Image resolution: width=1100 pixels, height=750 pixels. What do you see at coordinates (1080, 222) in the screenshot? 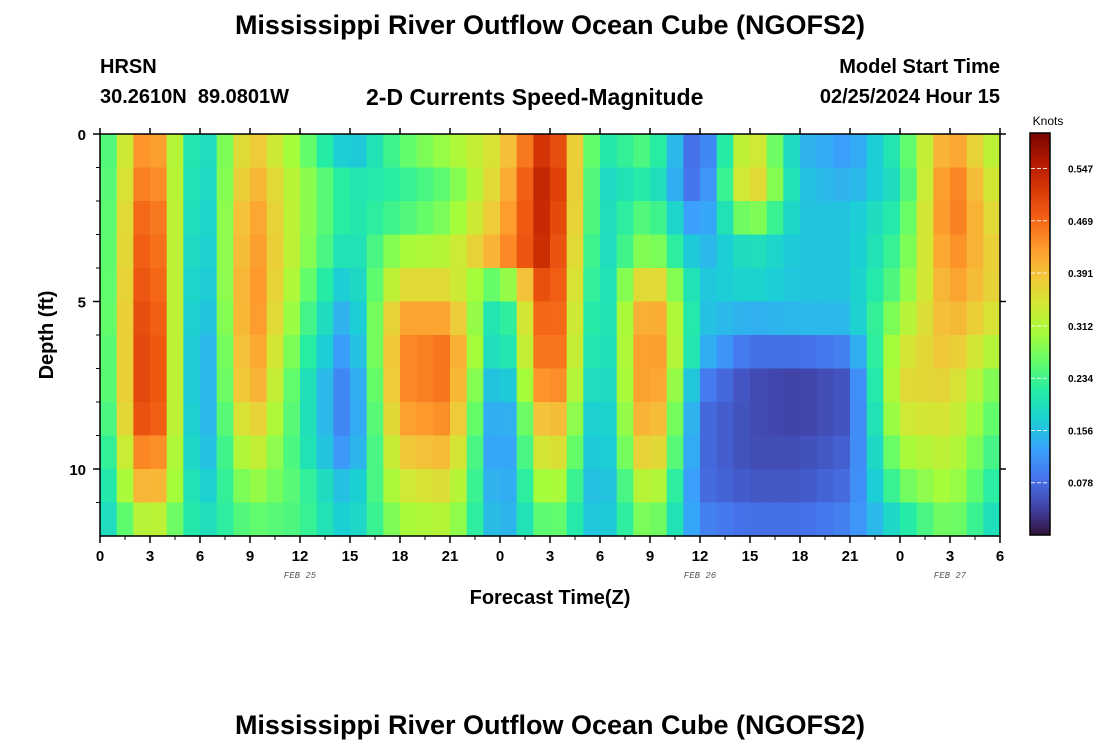
I see `colorbar-tick-label: 0.469` at bounding box center [1080, 222].